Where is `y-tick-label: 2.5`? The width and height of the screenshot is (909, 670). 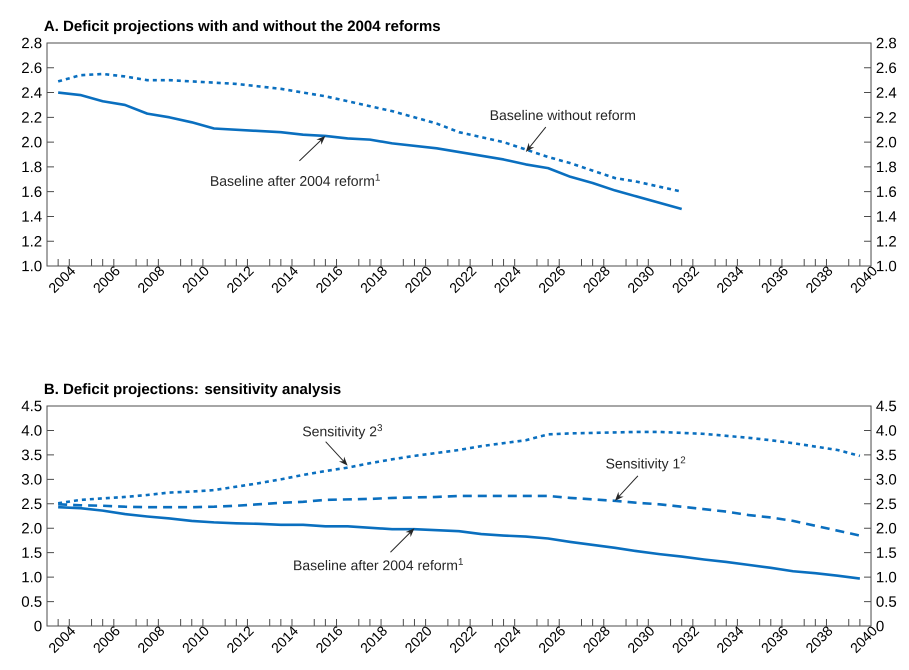 y-tick-label: 2.5 is located at coordinates (32, 504).